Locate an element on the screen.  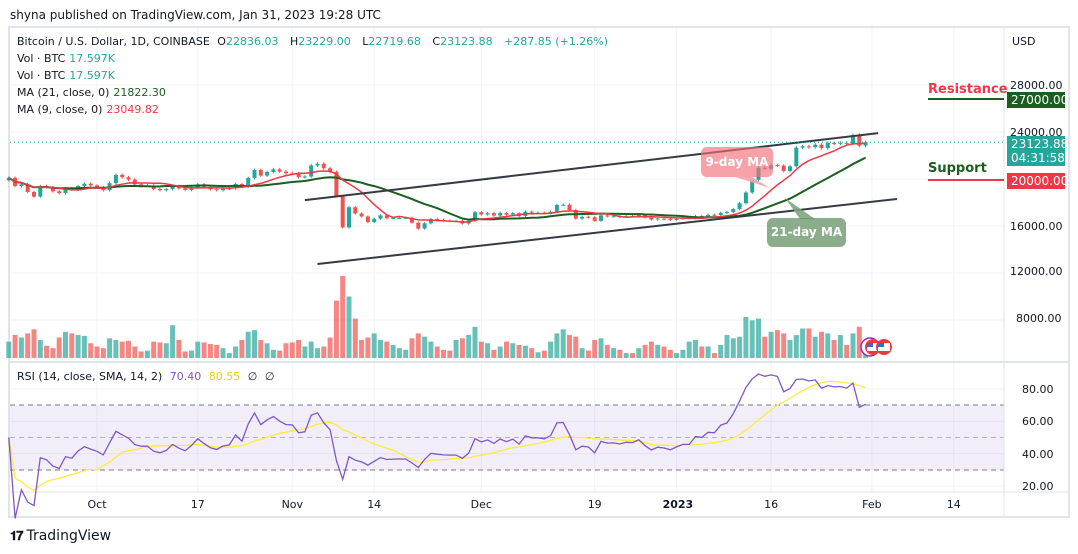
support-label: Support is located at coordinates (957, 168).